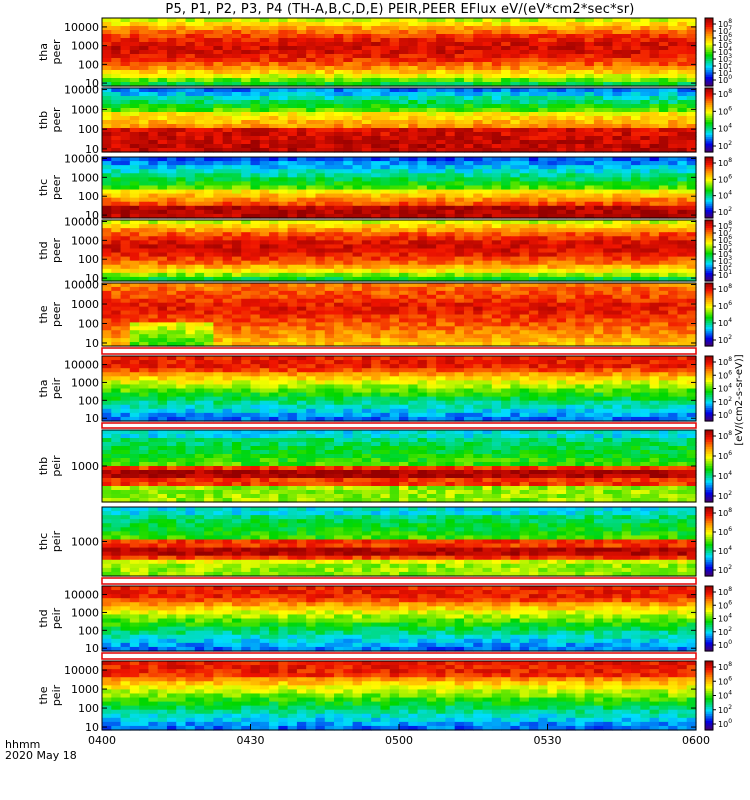 The height and width of the screenshot is (800, 750). I want to click on y-tick-label: 10000, so click(81, 158).